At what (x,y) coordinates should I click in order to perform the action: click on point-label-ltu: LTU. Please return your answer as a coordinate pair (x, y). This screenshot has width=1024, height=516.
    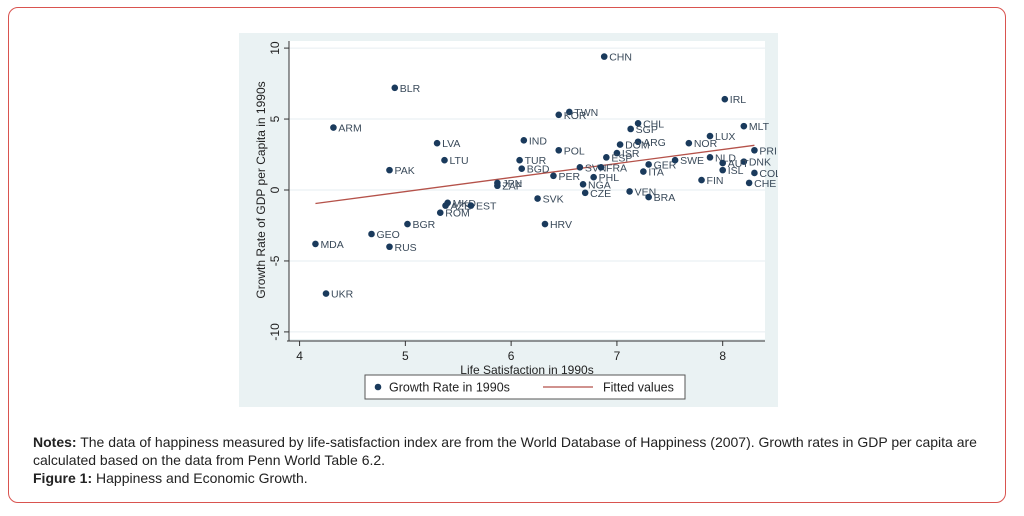
    Looking at the image, I should click on (458, 161).